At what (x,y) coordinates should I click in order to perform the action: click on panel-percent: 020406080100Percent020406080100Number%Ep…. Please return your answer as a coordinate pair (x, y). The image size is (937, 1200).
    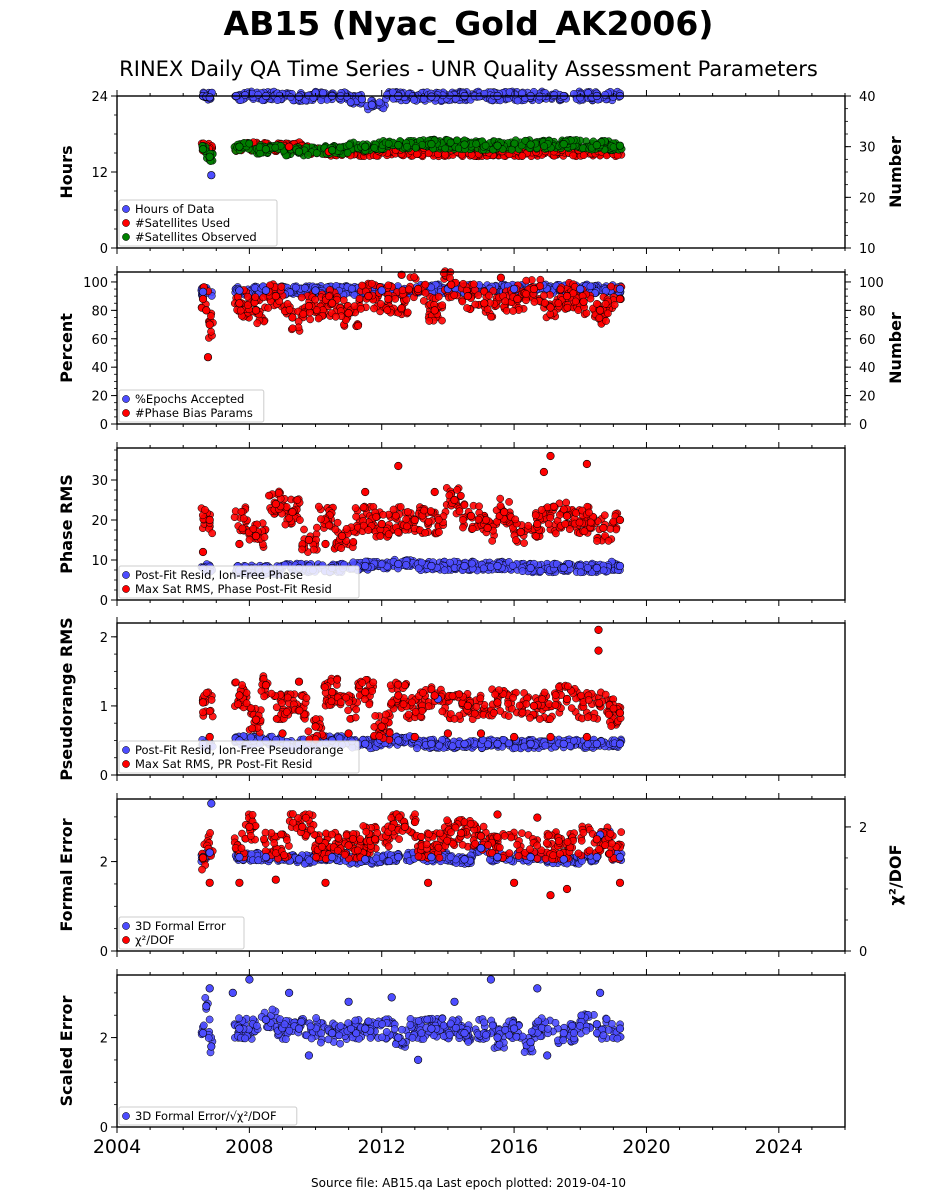
    Looking at the image, I should click on (481, 349).